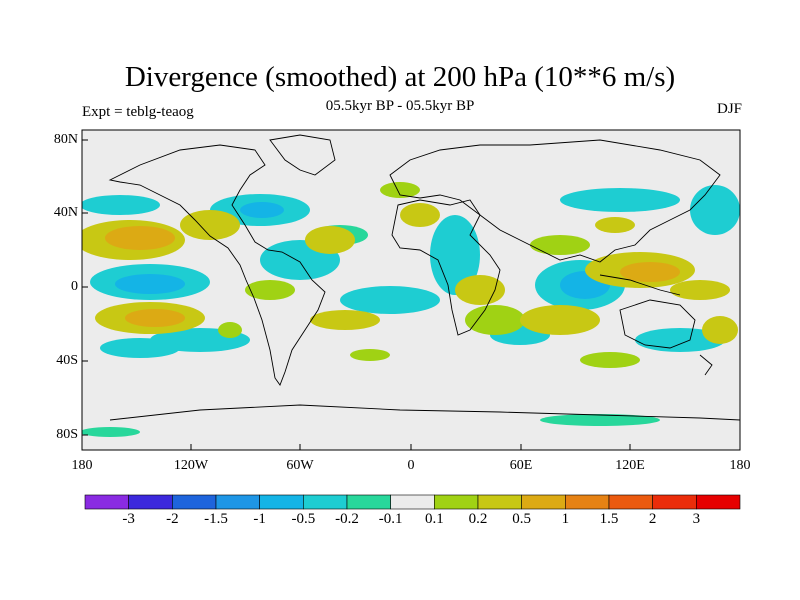  What do you see at coordinates (729, 109) in the screenshot?
I see `season-label: DJF` at bounding box center [729, 109].